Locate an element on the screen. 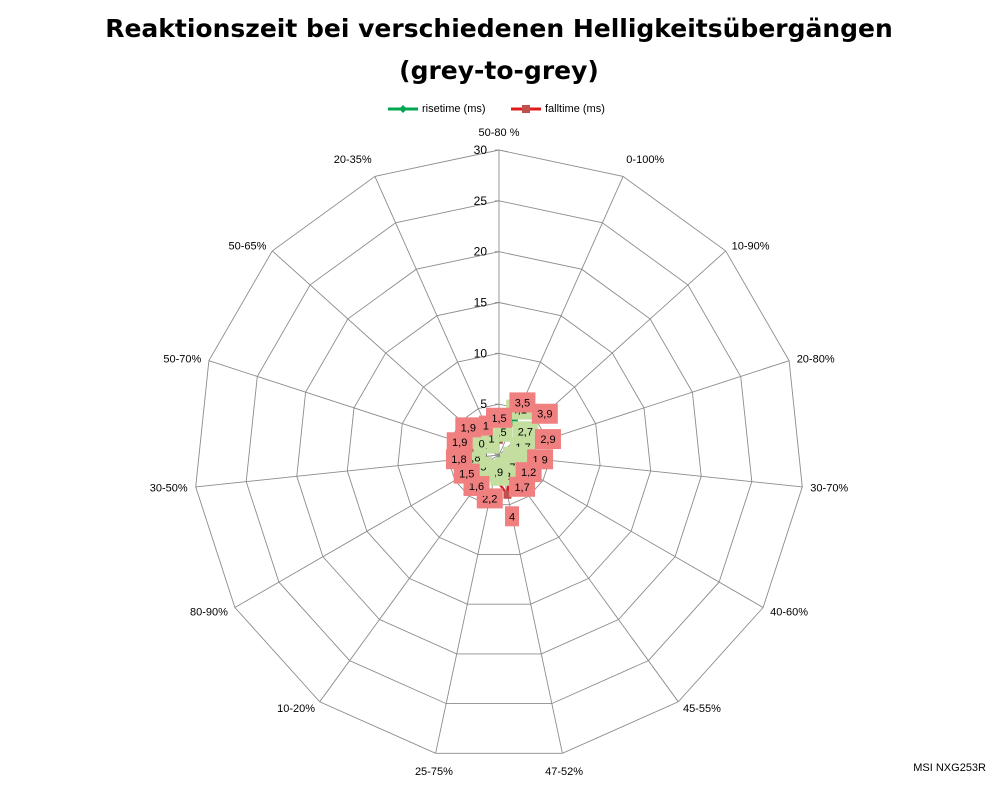 Image resolution: width=998 pixels, height=786 pixels. tick-label: 10 is located at coordinates (481, 353).